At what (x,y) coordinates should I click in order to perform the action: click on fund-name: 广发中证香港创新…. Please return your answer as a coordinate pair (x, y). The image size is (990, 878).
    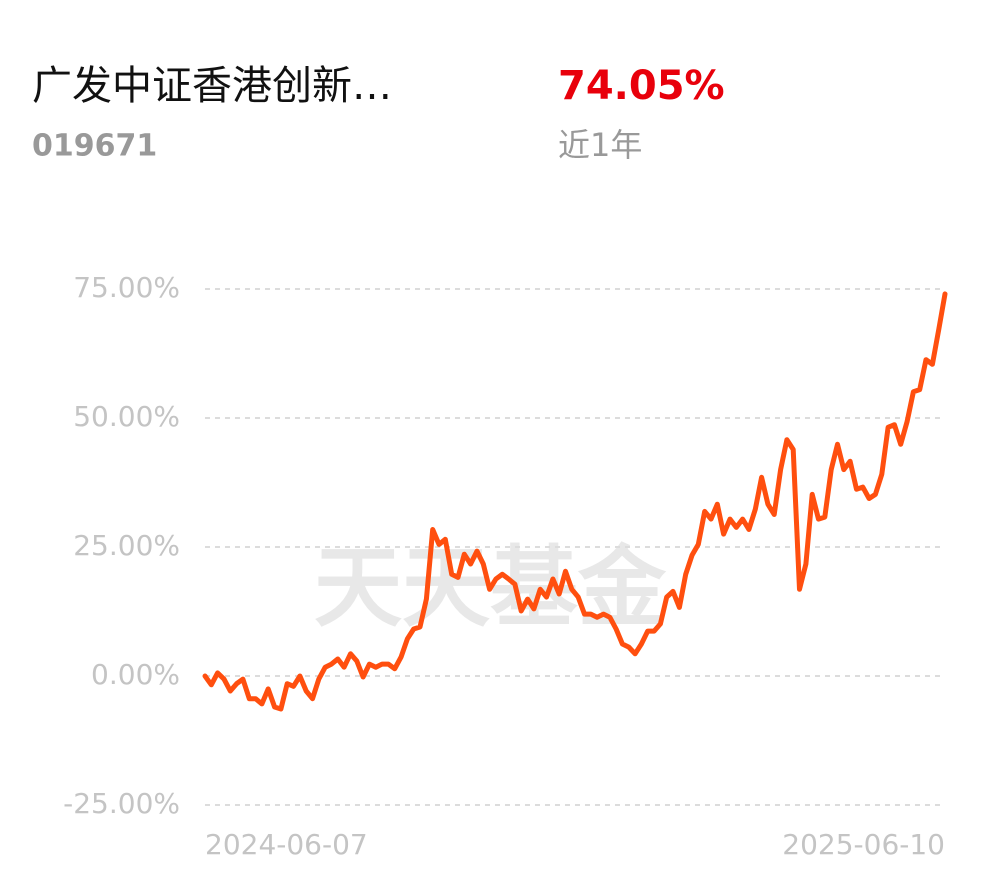
    Looking at the image, I should click on (212, 86).